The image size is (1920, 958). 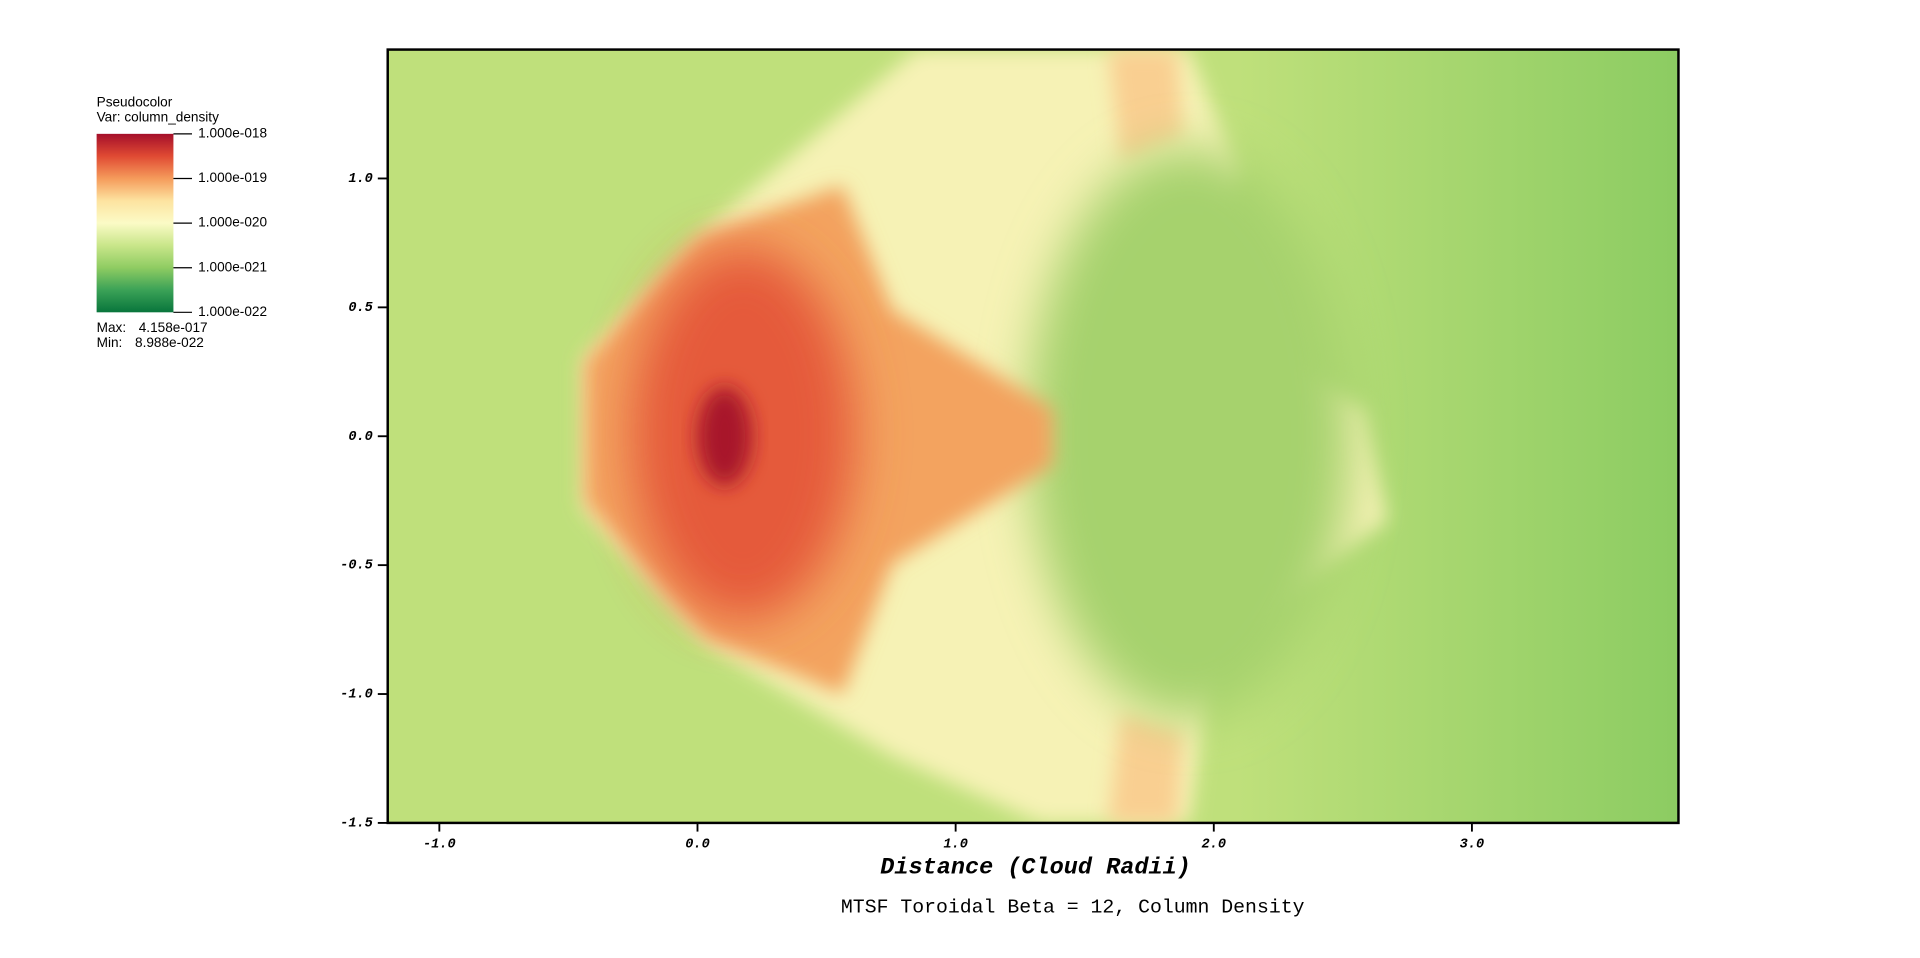 I want to click on y-tick-label: 0.0, so click(x=360, y=437).